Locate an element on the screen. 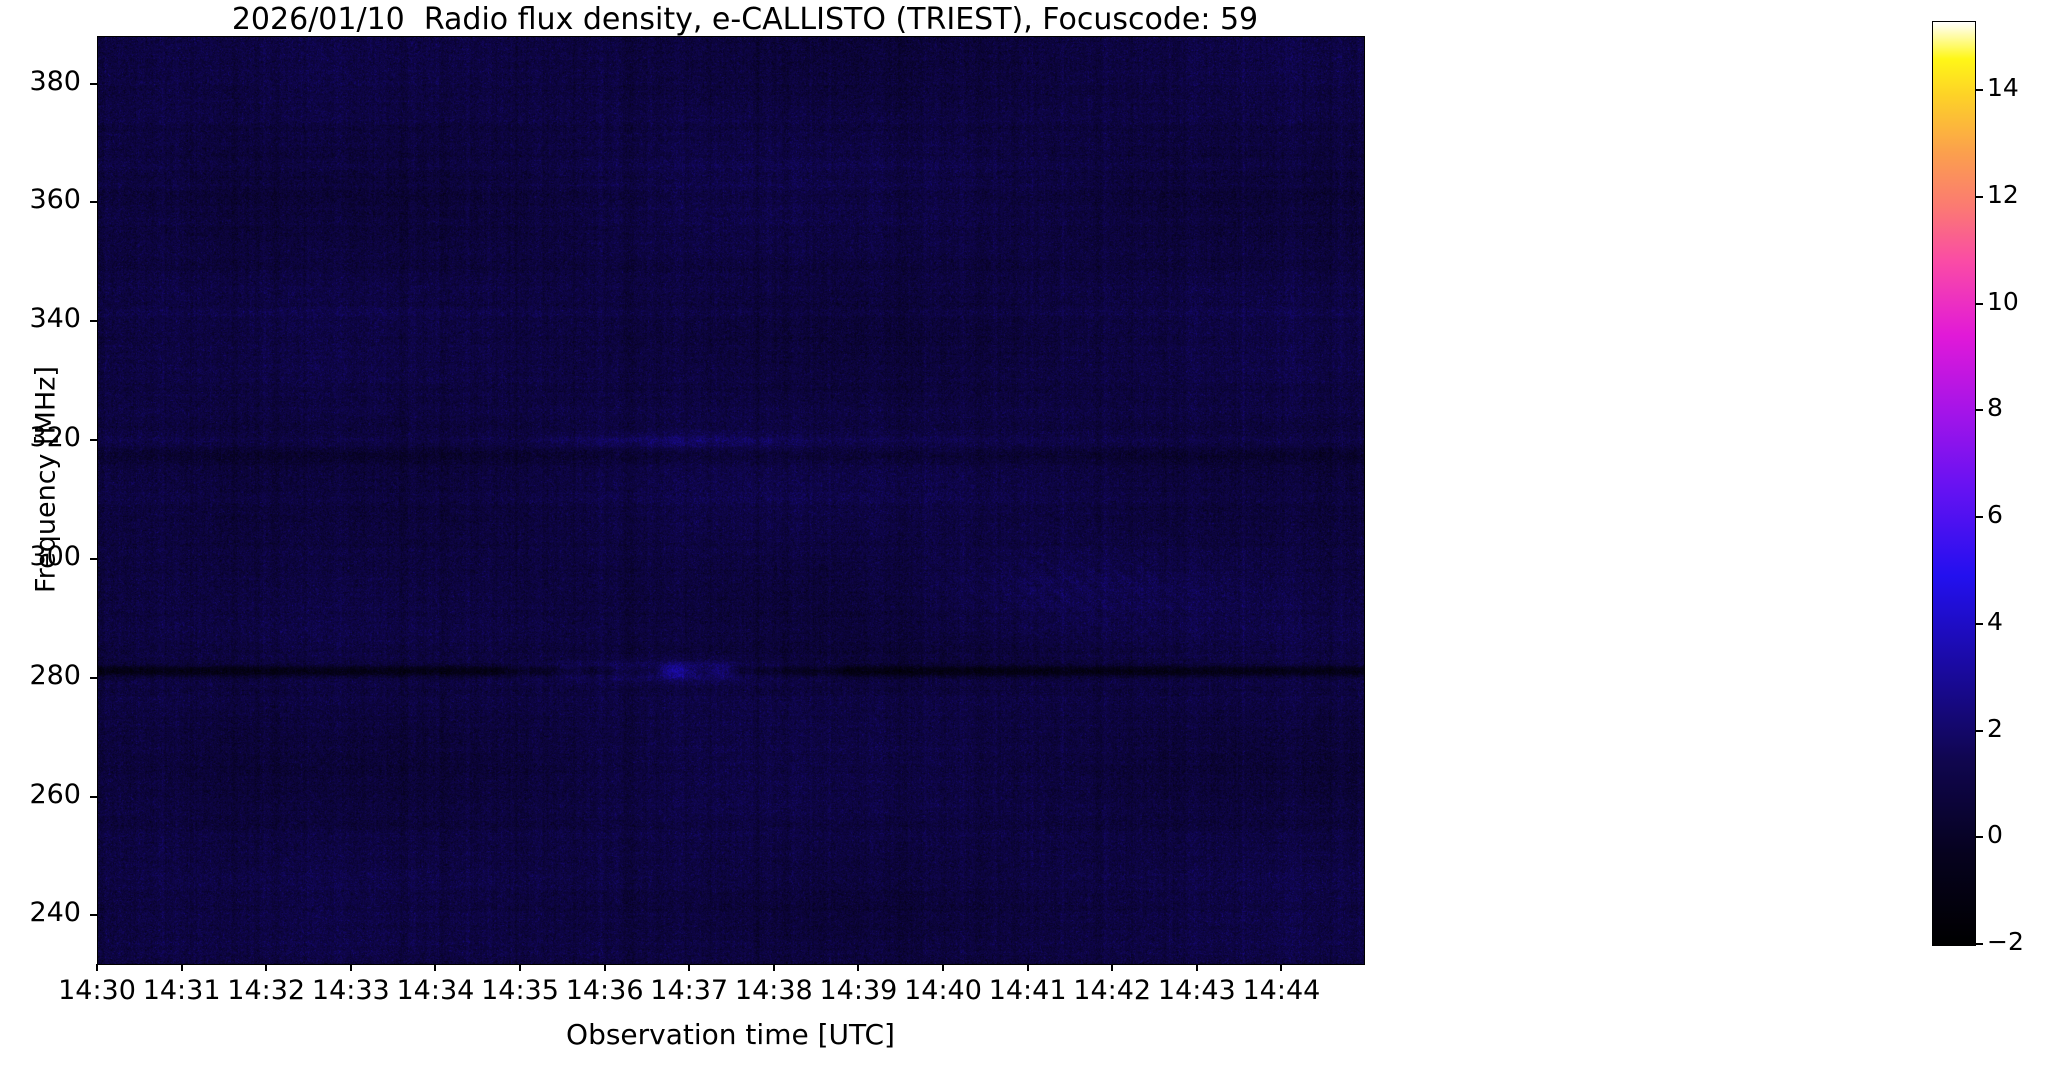 This screenshot has width=2066, height=1067. colorbar-tick-label: 12 is located at coordinates (2003, 195).